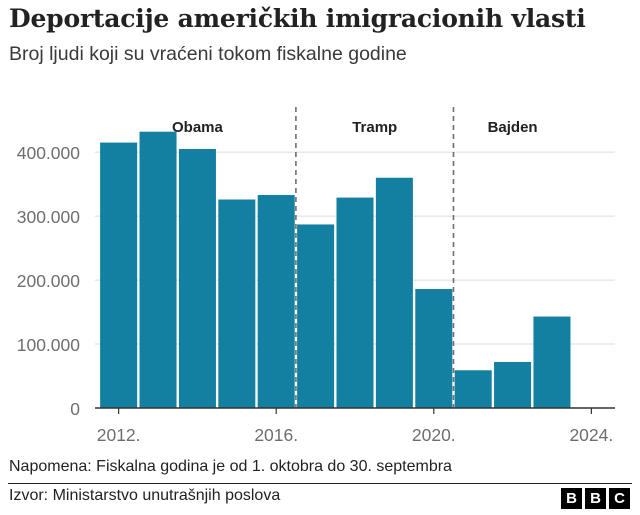  I want to click on x-tick-label: 2016., so click(276, 435).